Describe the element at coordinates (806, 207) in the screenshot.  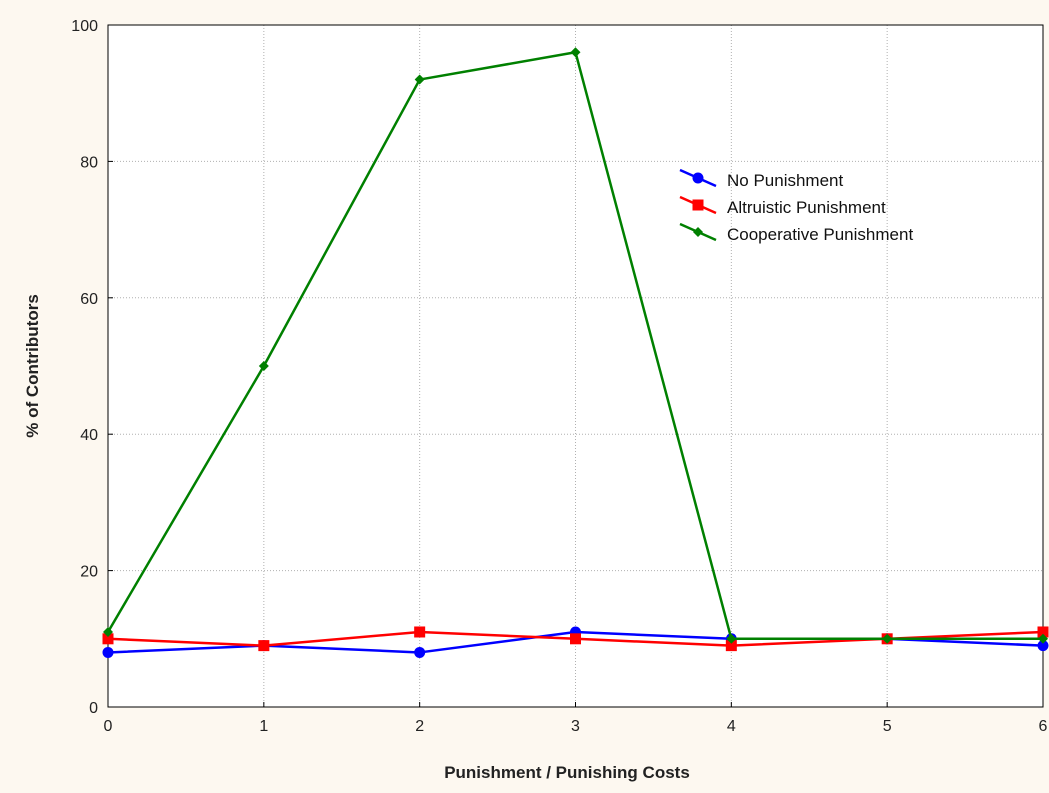
I see `legend-label: Altruistic Punishment` at that location.